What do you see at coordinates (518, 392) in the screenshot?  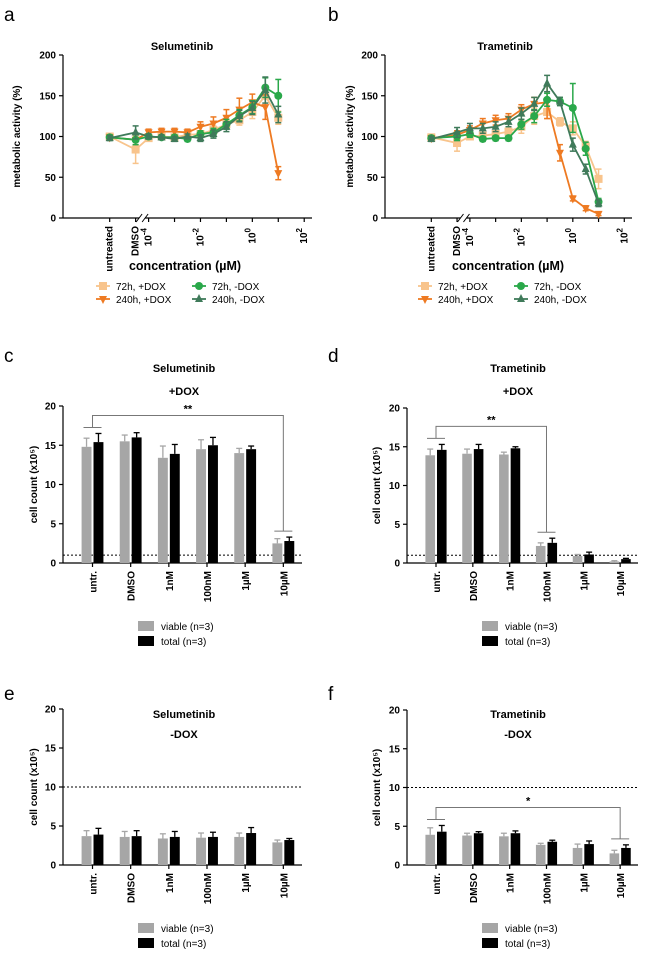 I see `chart-subtitle: +DOX` at bounding box center [518, 392].